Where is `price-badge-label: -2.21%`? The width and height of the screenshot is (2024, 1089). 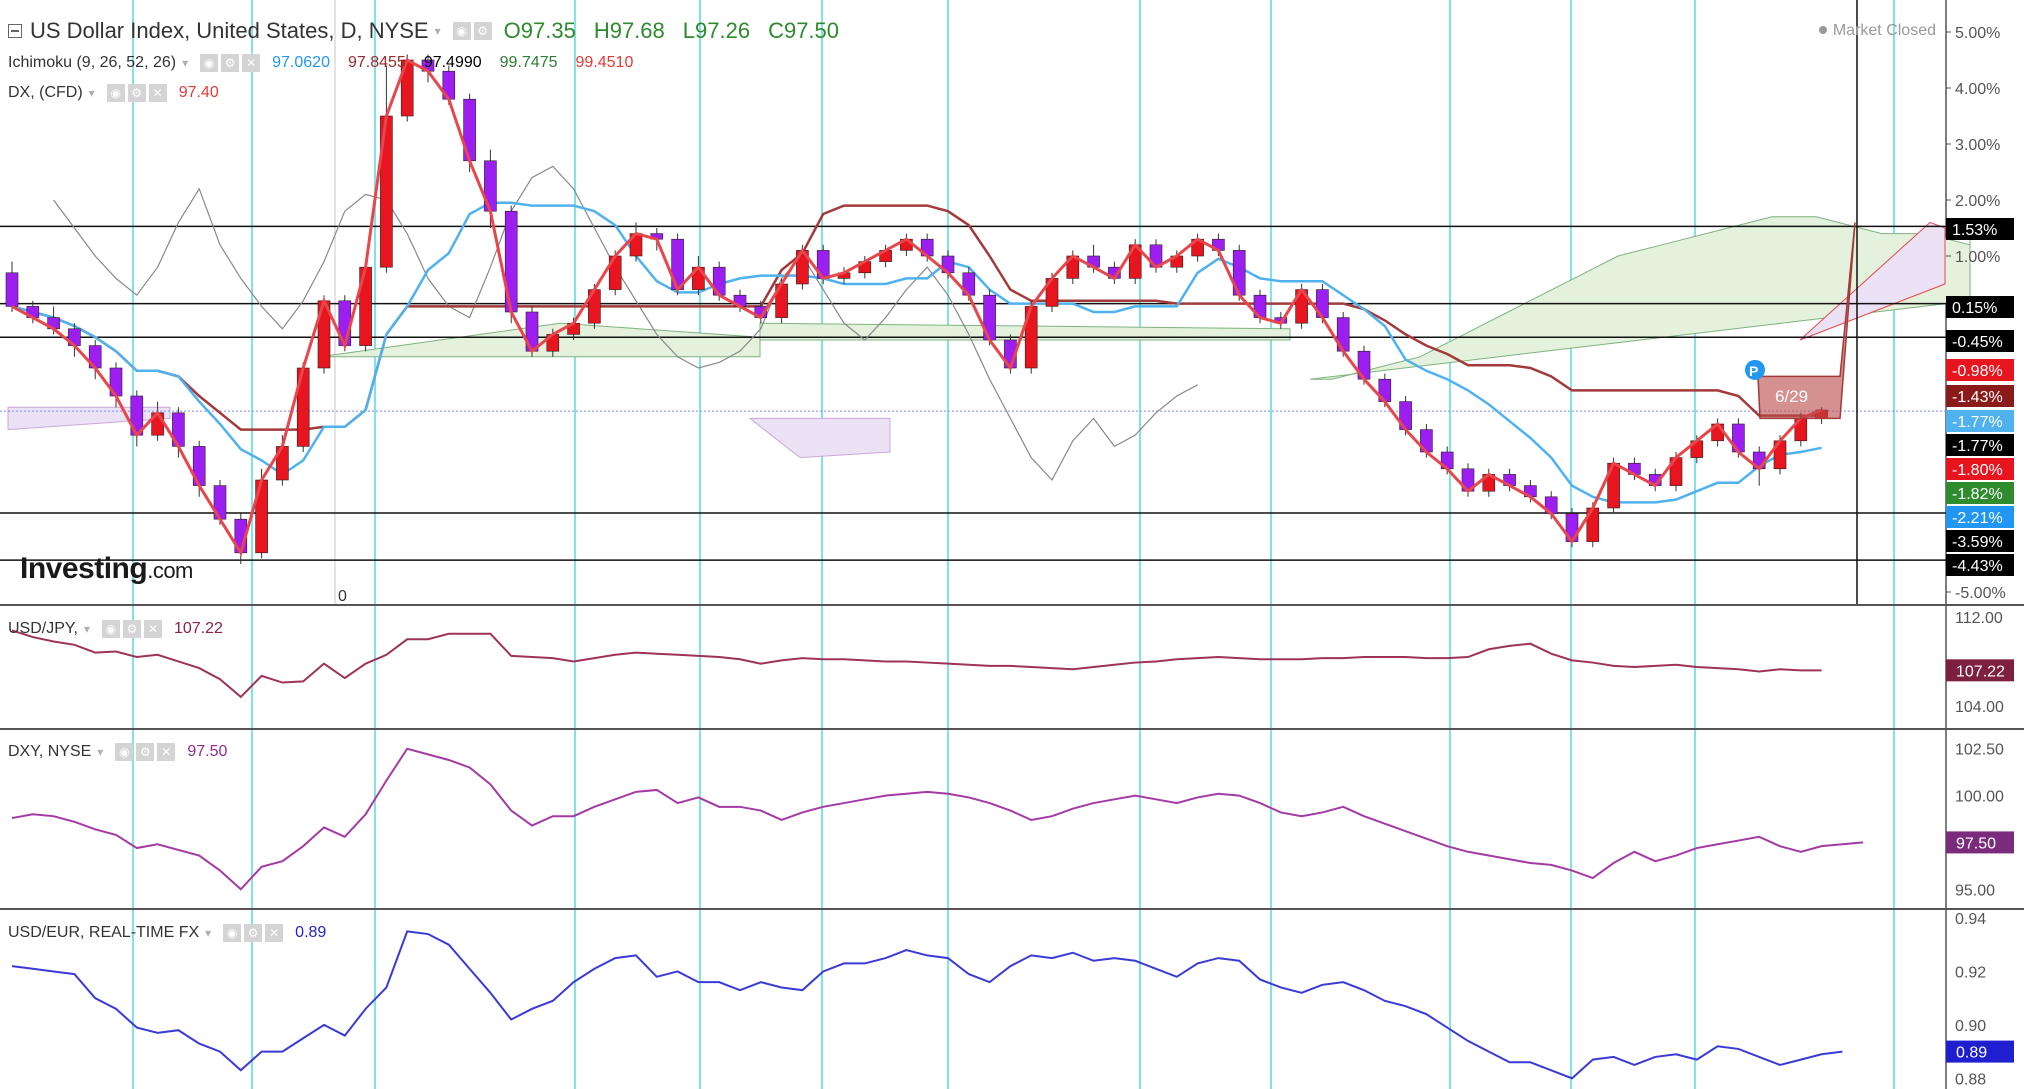
price-badge-label: -2.21% is located at coordinates (1977, 518).